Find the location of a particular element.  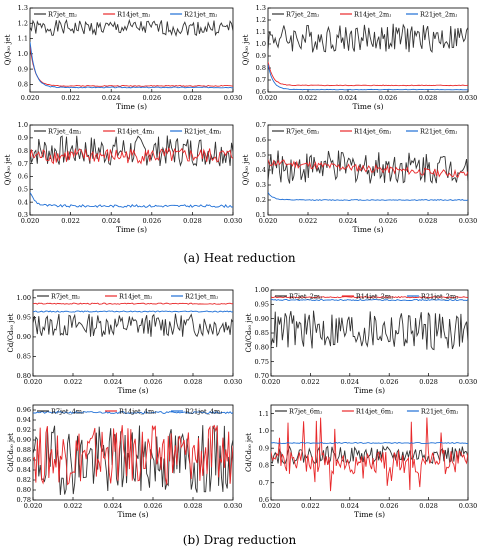

heat-caption-label: (a) is located at coordinates (191, 258).